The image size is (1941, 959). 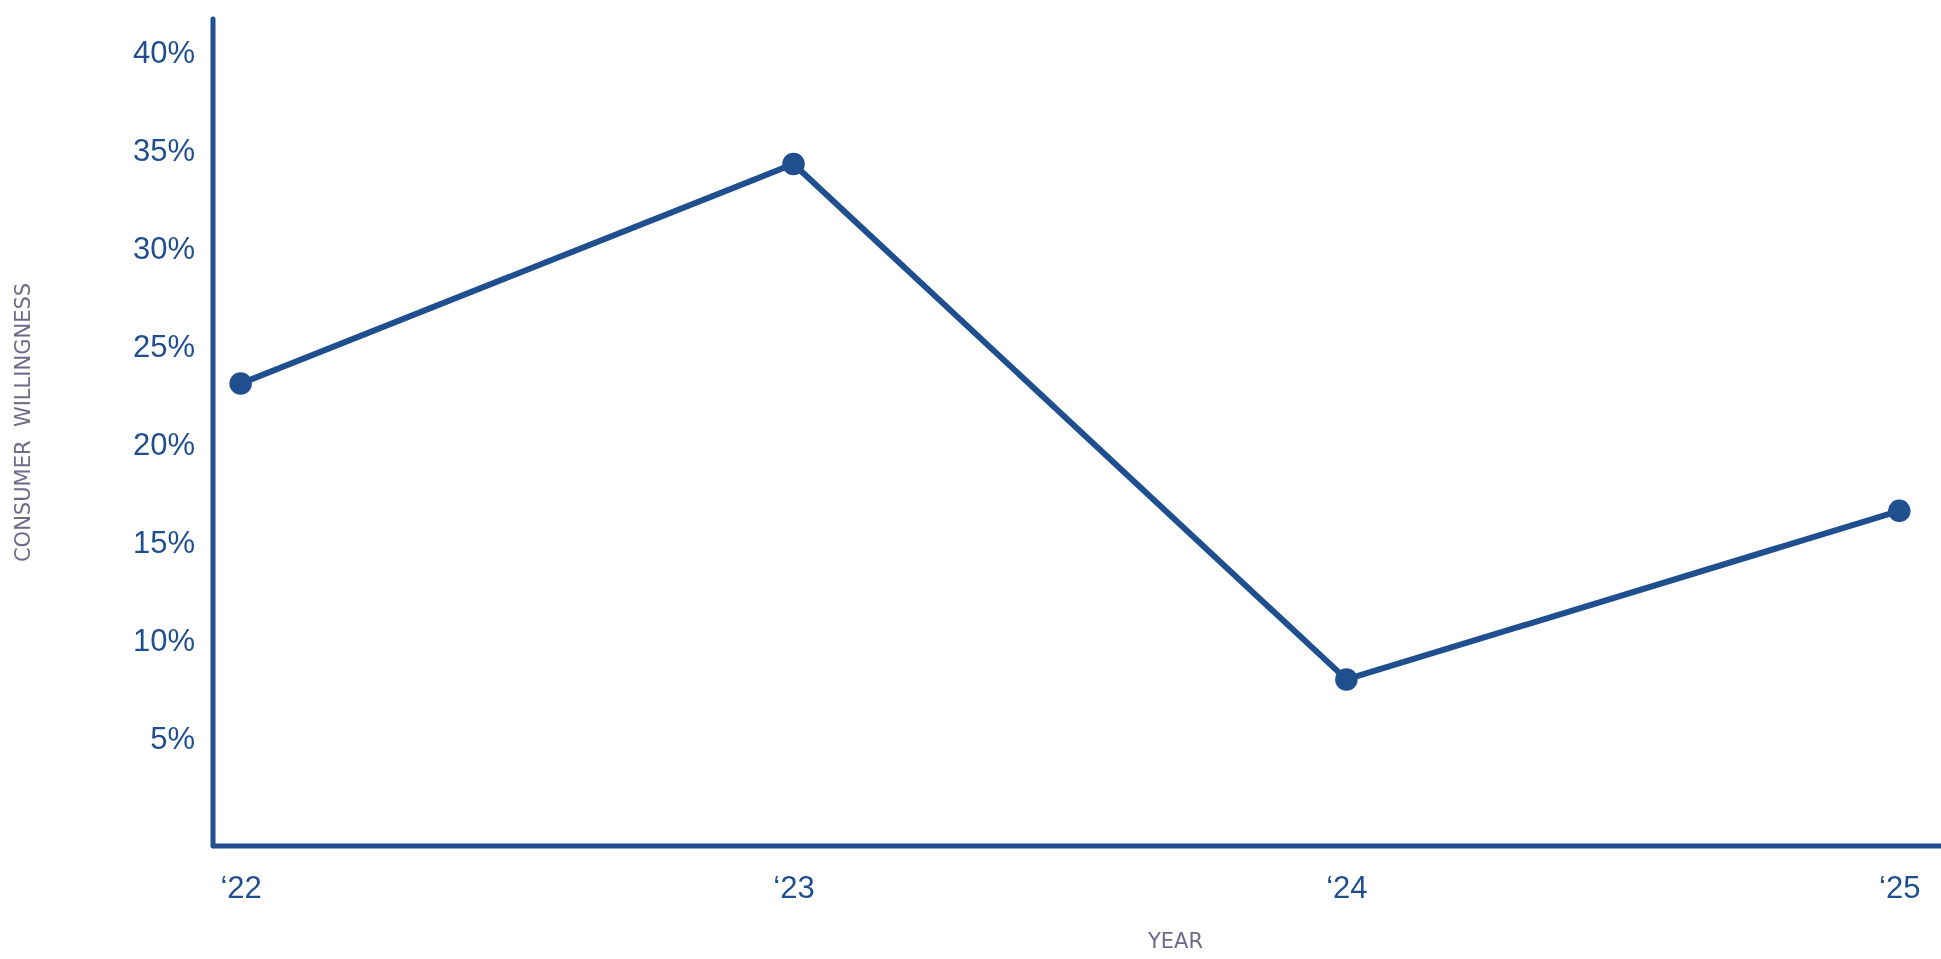 I want to click on x-tick-label: ‘25, so click(x=1900, y=888).